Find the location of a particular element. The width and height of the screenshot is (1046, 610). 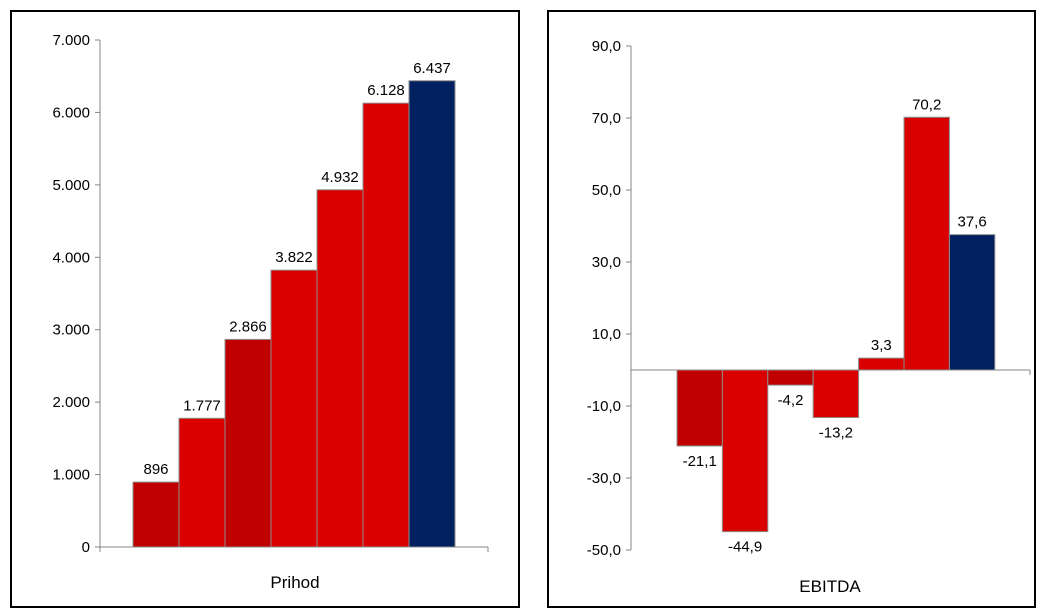

data-label: 37,6 is located at coordinates (971, 222).